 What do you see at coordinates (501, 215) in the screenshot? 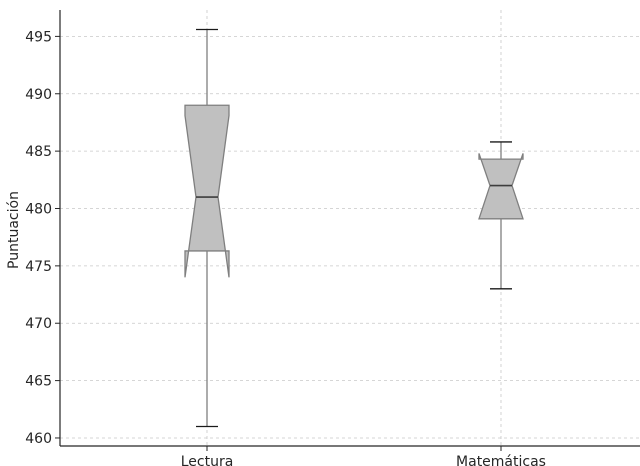
I see `box-matemáticas` at bounding box center [501, 215].